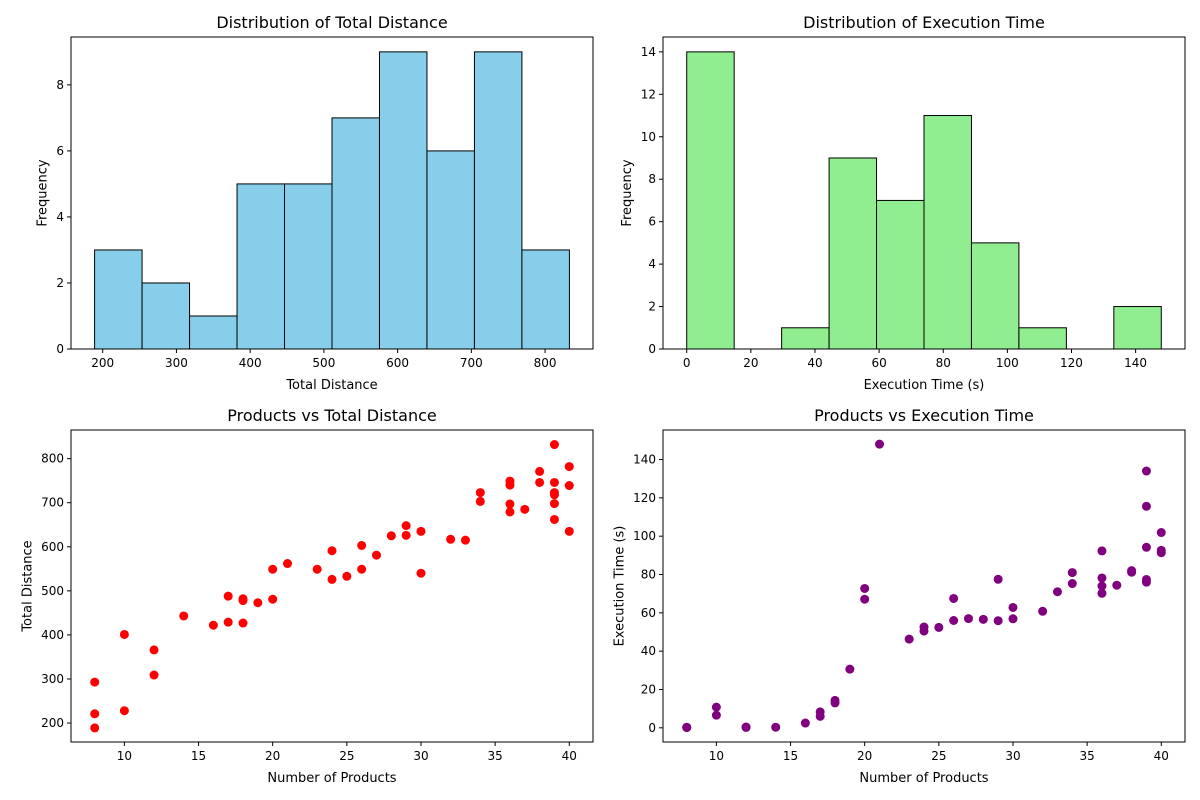  Describe the element at coordinates (494, 756) in the screenshot. I see `x-tick-label-6: 35` at that location.